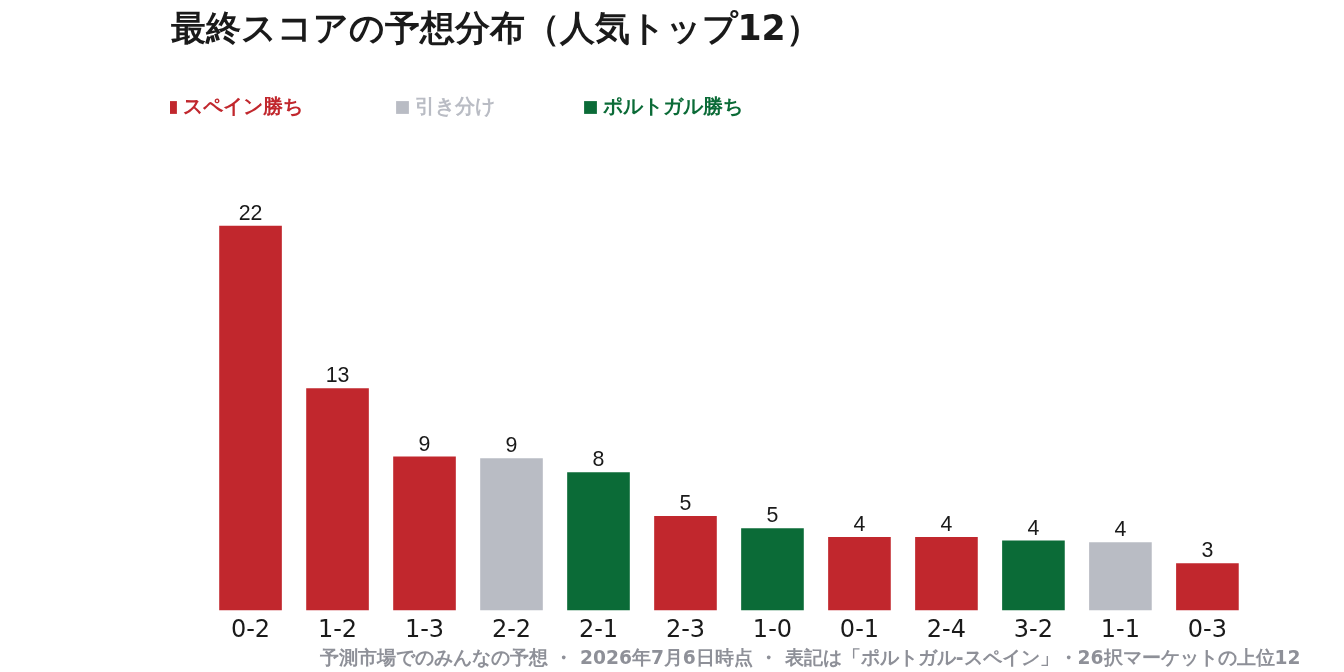 The height and width of the screenshot is (672, 1344). Describe the element at coordinates (772, 628) in the screenshot. I see `x-tick-label: 1-0` at that location.